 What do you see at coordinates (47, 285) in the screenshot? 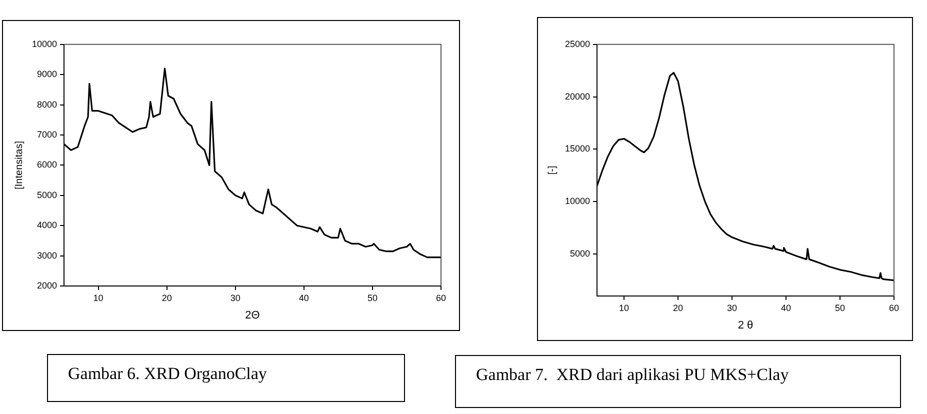
I see `y-tick-label: 2000` at bounding box center [47, 285].